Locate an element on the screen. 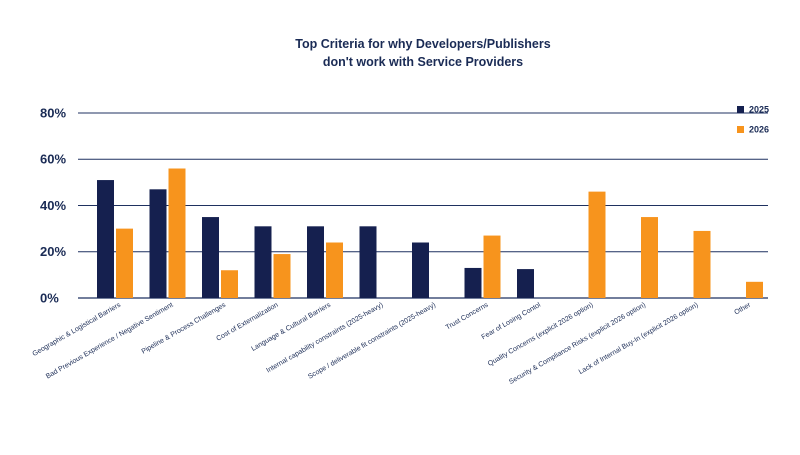  legend-swatch-2026 is located at coordinates (740, 129).